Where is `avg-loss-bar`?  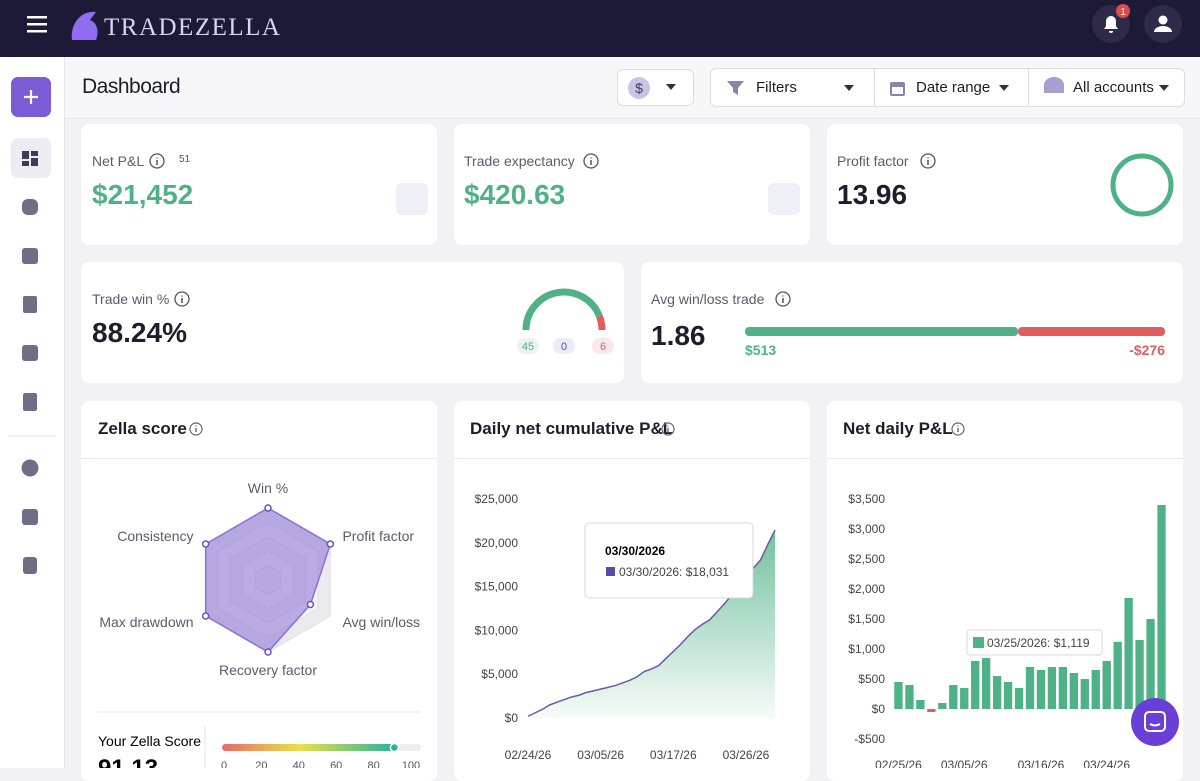 avg-loss-bar is located at coordinates (1091, 331).